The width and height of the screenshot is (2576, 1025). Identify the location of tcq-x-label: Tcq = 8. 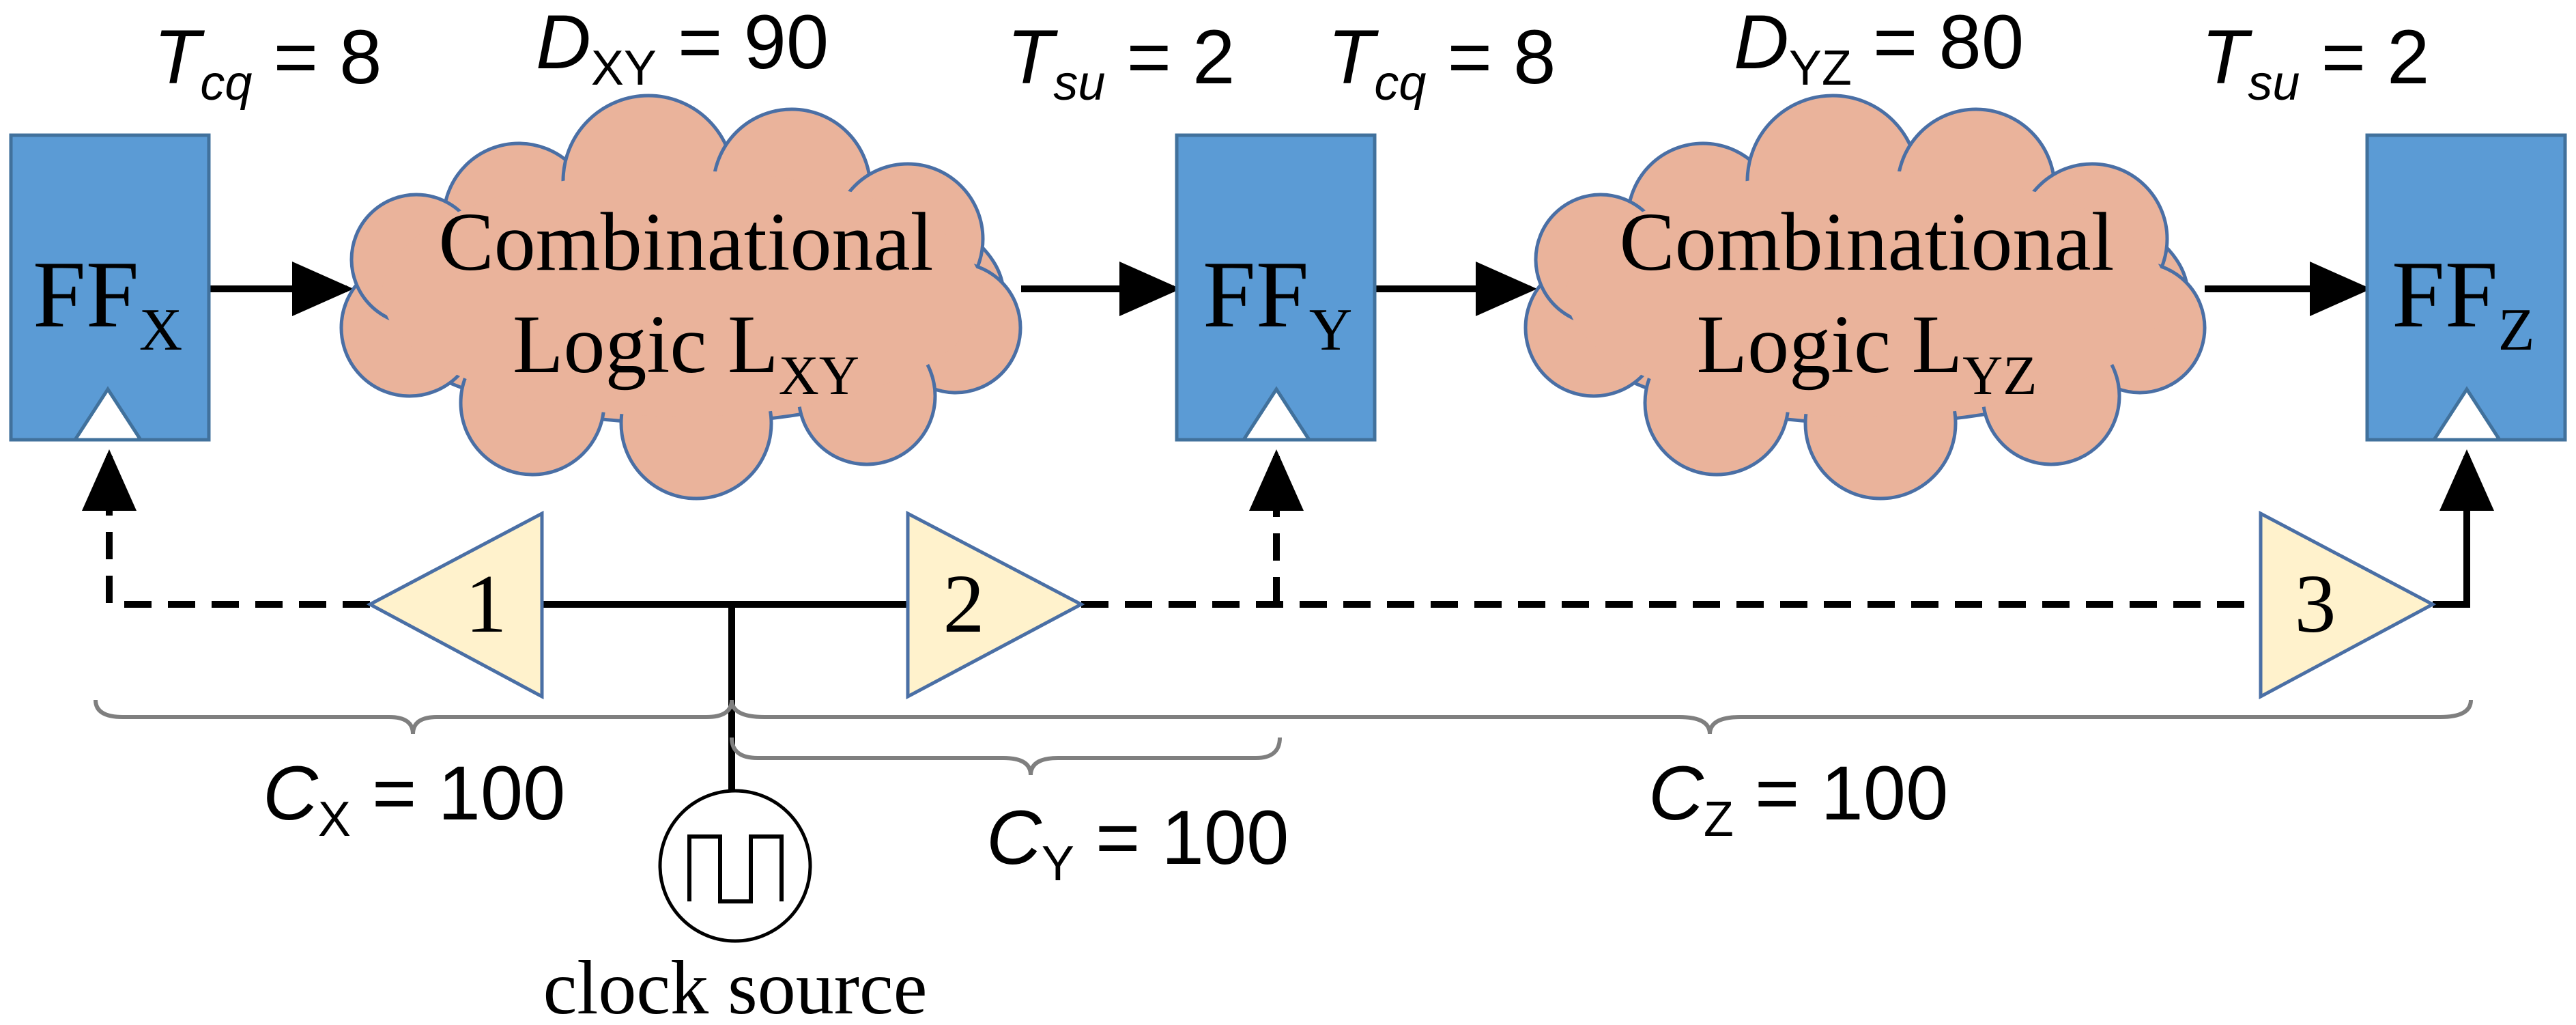
(268, 62).